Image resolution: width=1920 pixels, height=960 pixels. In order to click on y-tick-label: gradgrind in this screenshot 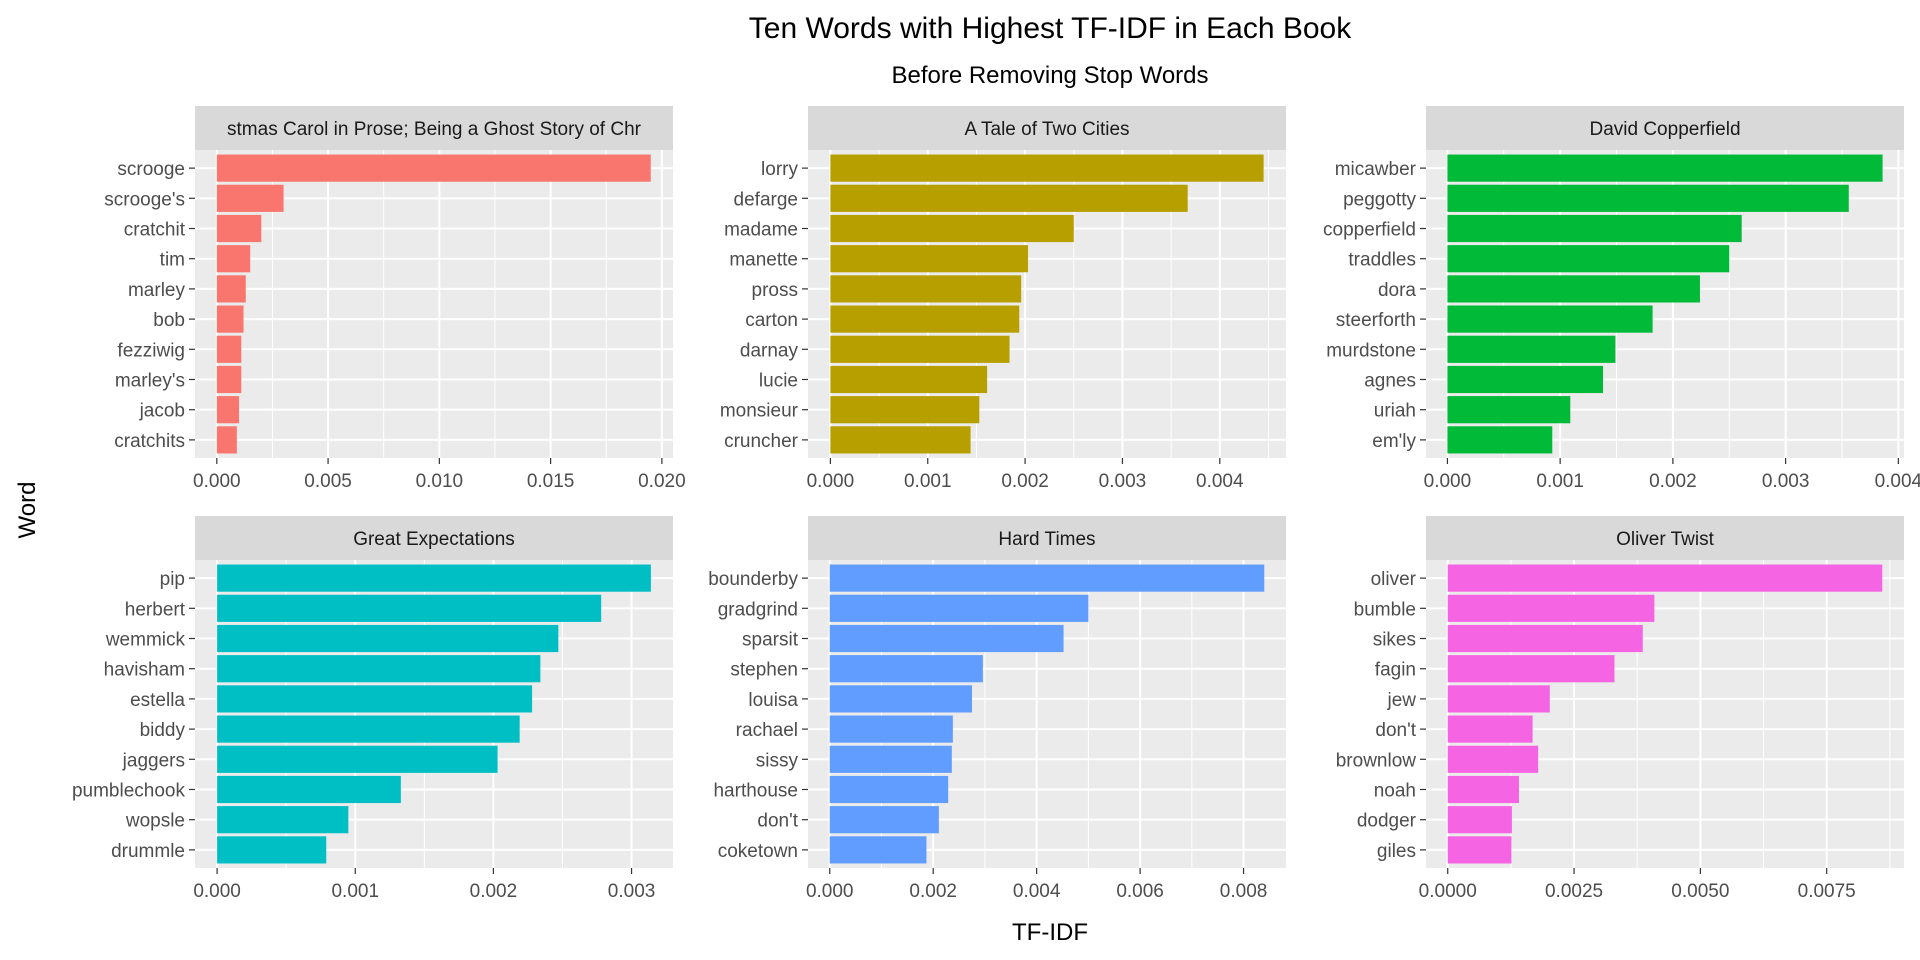, I will do `click(758, 609)`.